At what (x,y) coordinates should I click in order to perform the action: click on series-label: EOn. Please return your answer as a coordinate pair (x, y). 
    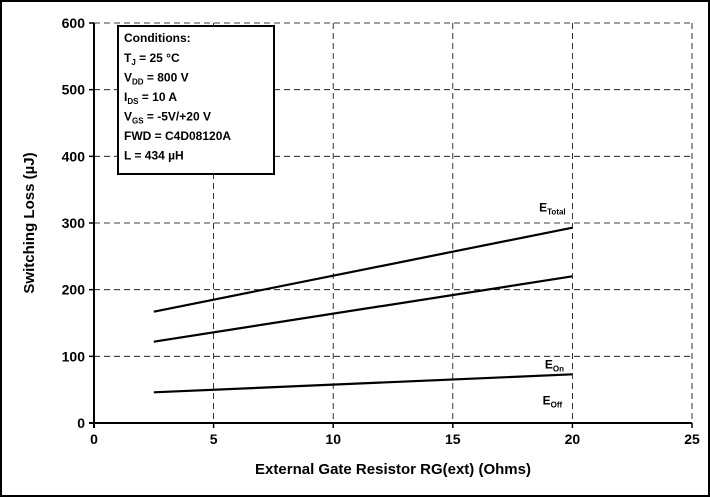
    Looking at the image, I should click on (554, 365).